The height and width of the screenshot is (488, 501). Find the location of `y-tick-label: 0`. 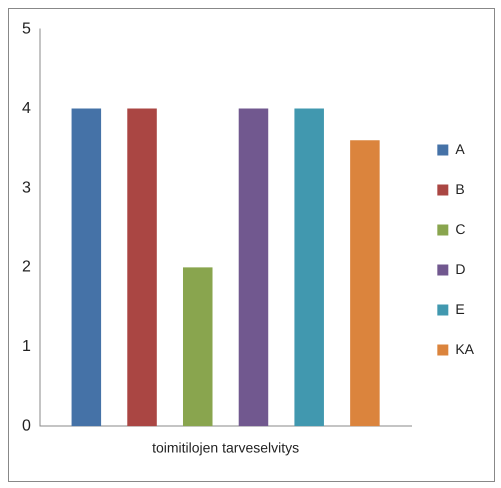

y-tick-label: 0 is located at coordinates (26, 426).